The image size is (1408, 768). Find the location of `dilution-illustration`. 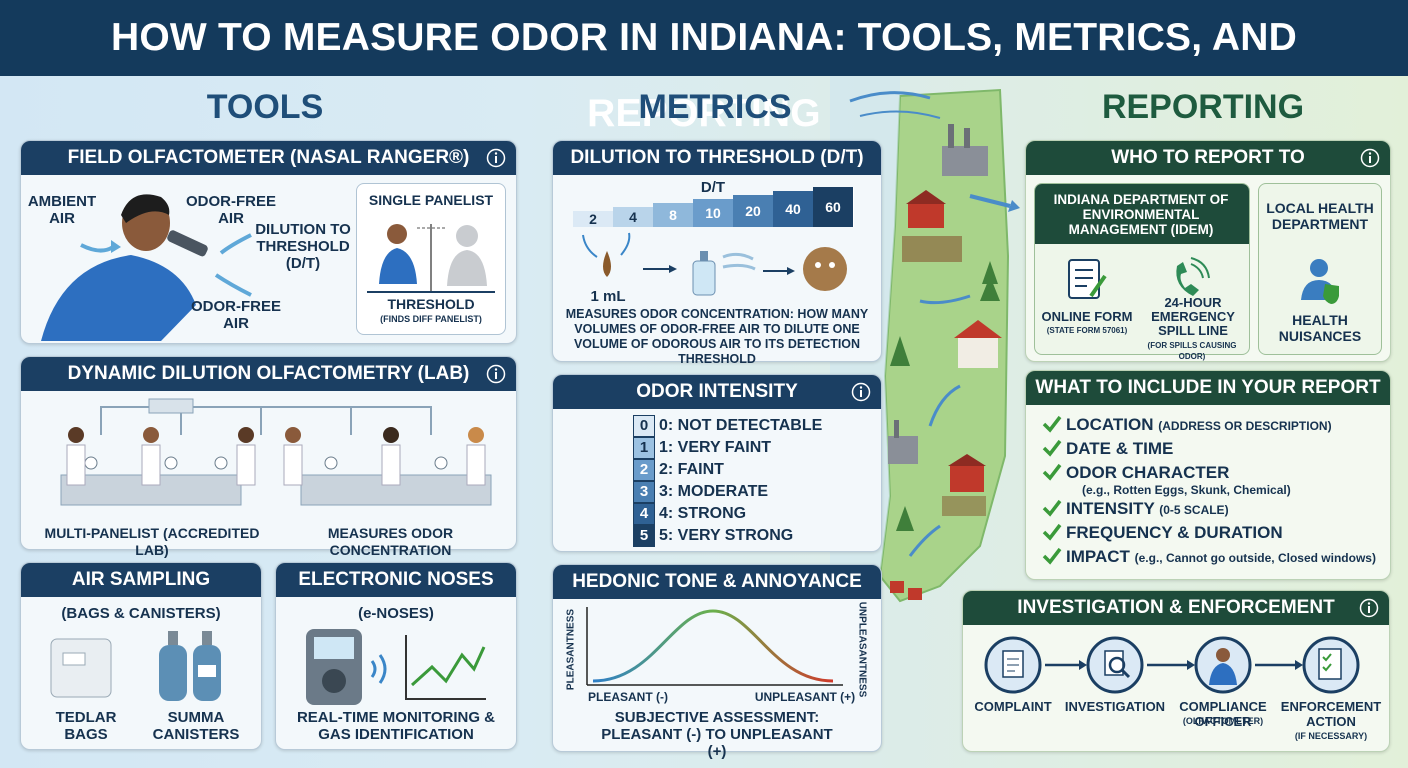

dilution-illustration is located at coordinates (714, 264).